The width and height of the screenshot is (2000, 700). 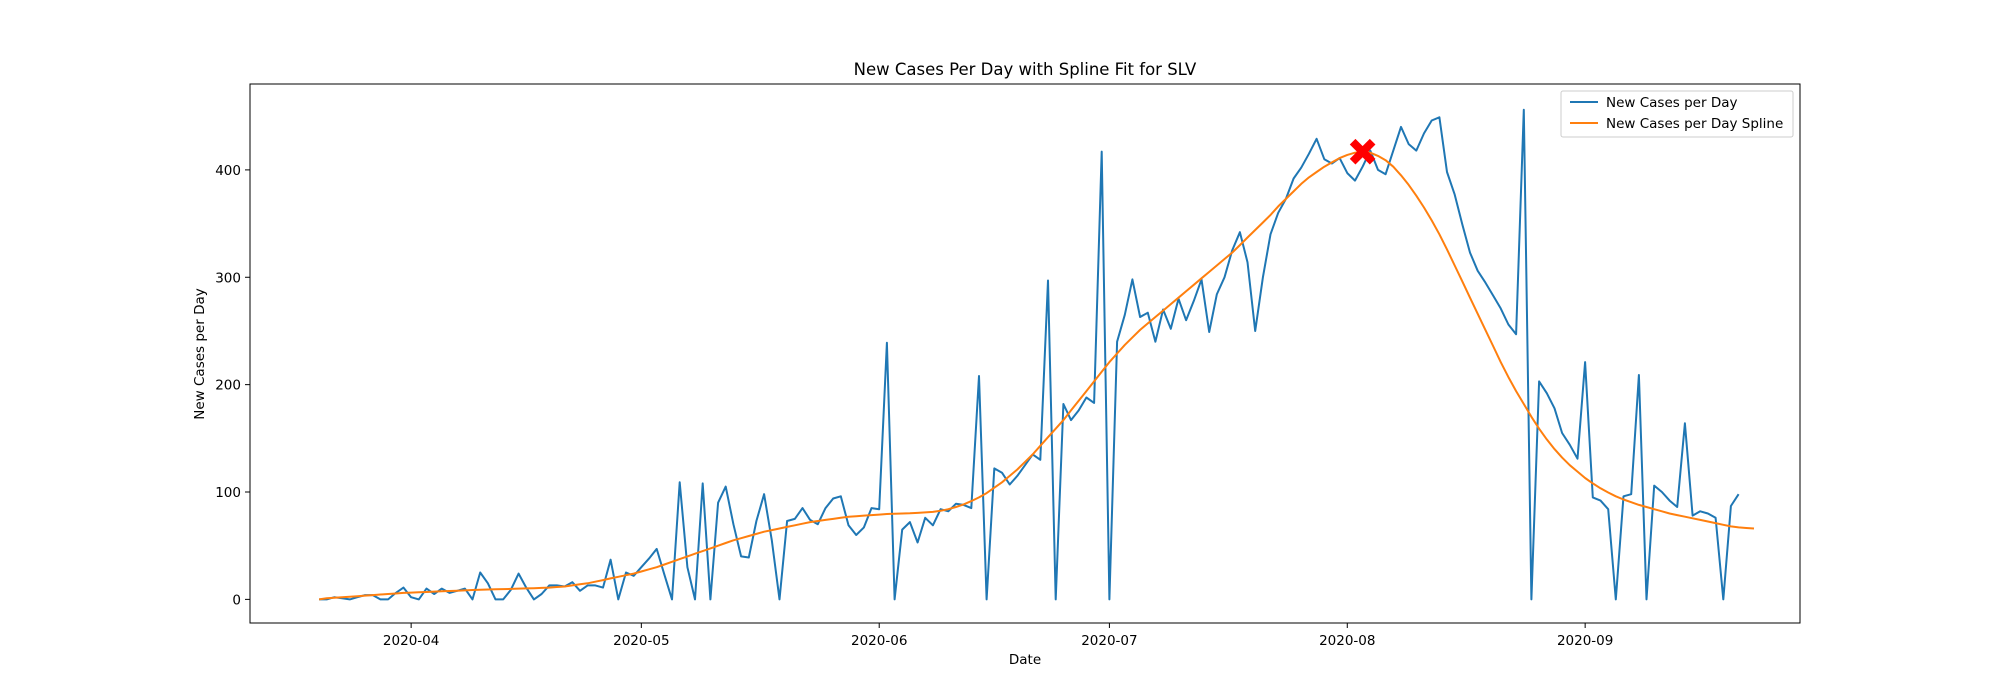 What do you see at coordinates (411, 641) in the screenshot?
I see `x-tick-label: 2020-04` at bounding box center [411, 641].